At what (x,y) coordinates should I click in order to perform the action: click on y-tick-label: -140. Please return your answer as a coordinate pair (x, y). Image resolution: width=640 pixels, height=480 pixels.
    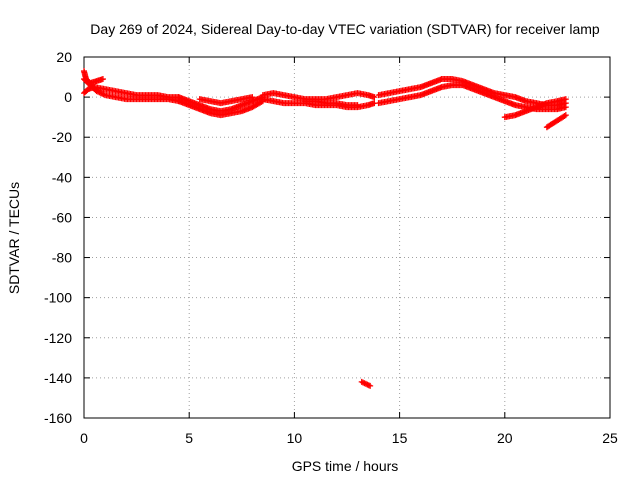
    Looking at the image, I should click on (58, 378).